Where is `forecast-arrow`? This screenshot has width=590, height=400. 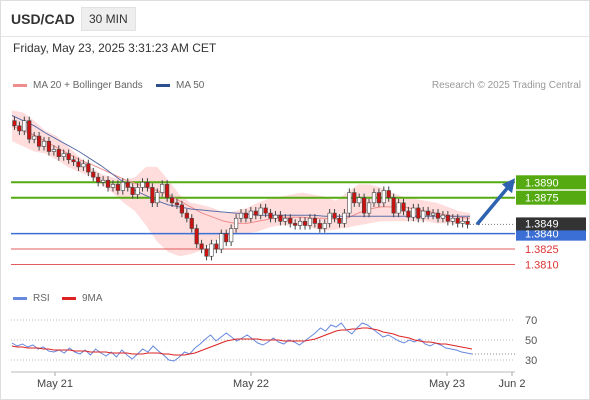 forecast-arrow is located at coordinates (492, 206).